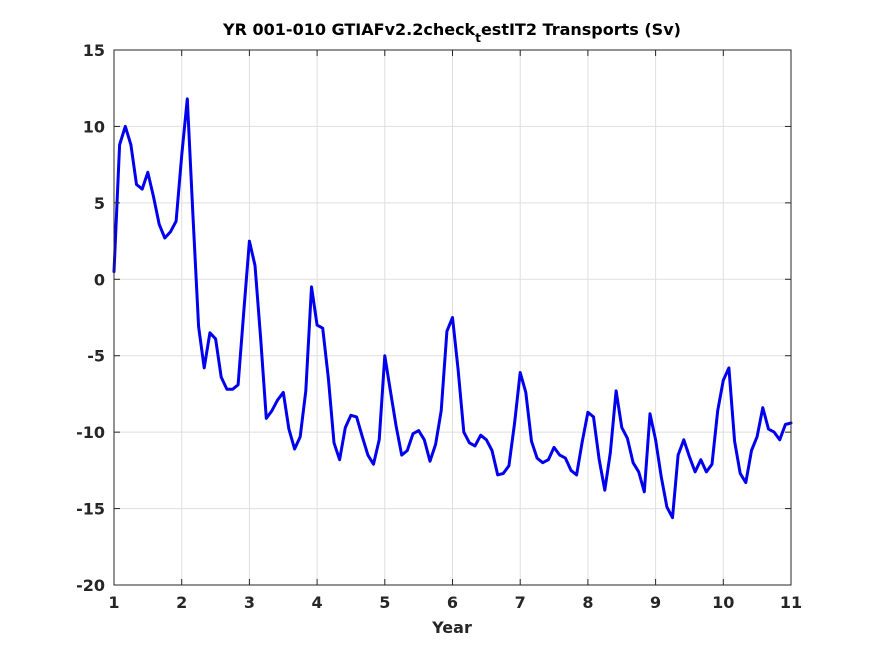 Image resolution: width=875 pixels, height=656 pixels. What do you see at coordinates (113, 602) in the screenshot?
I see `x-tick-label: 1` at bounding box center [113, 602].